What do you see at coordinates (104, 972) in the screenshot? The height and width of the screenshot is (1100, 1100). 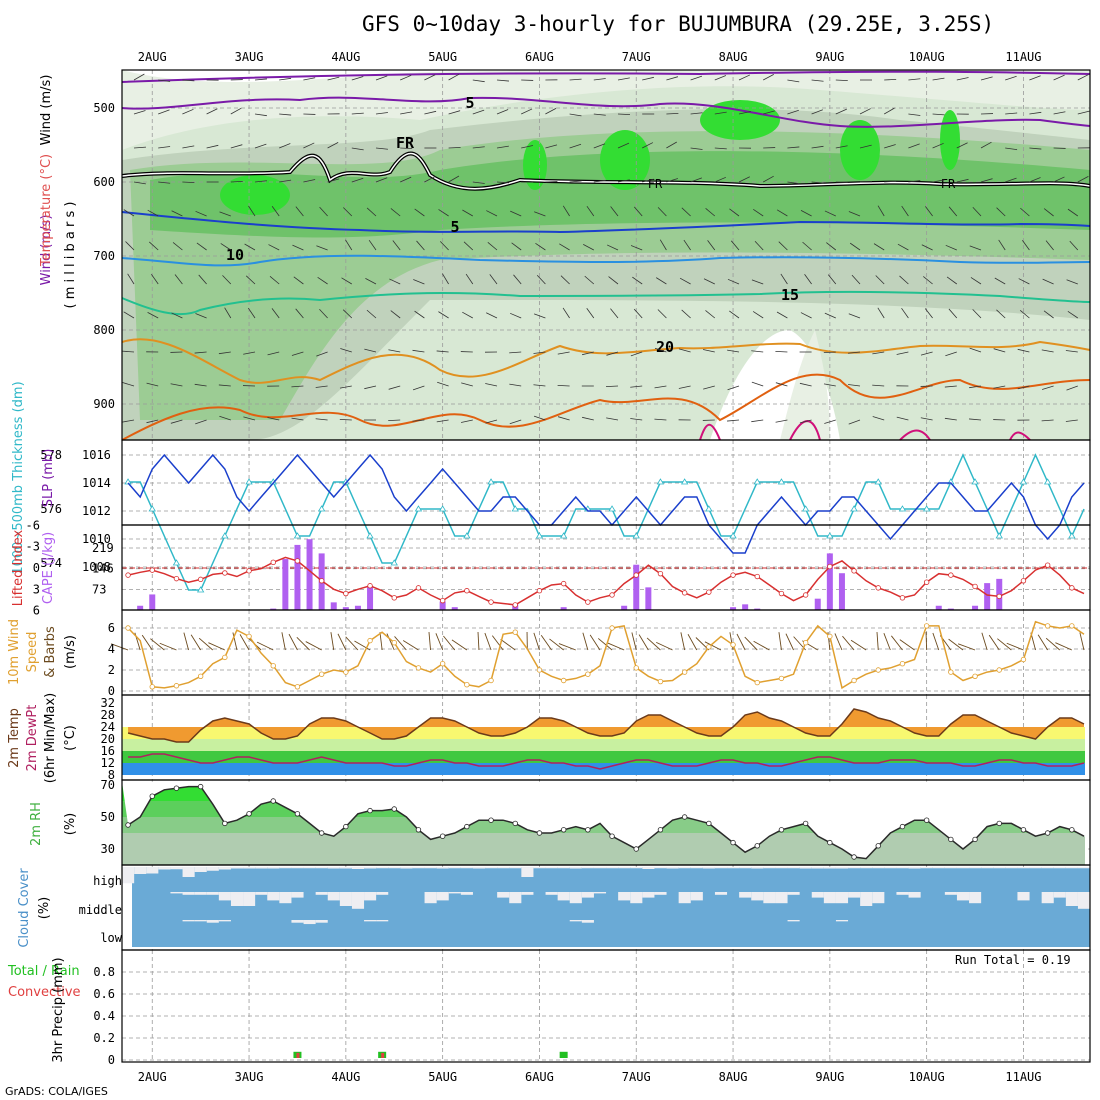 I see `p8-ytick: 0.8` at bounding box center [104, 972].